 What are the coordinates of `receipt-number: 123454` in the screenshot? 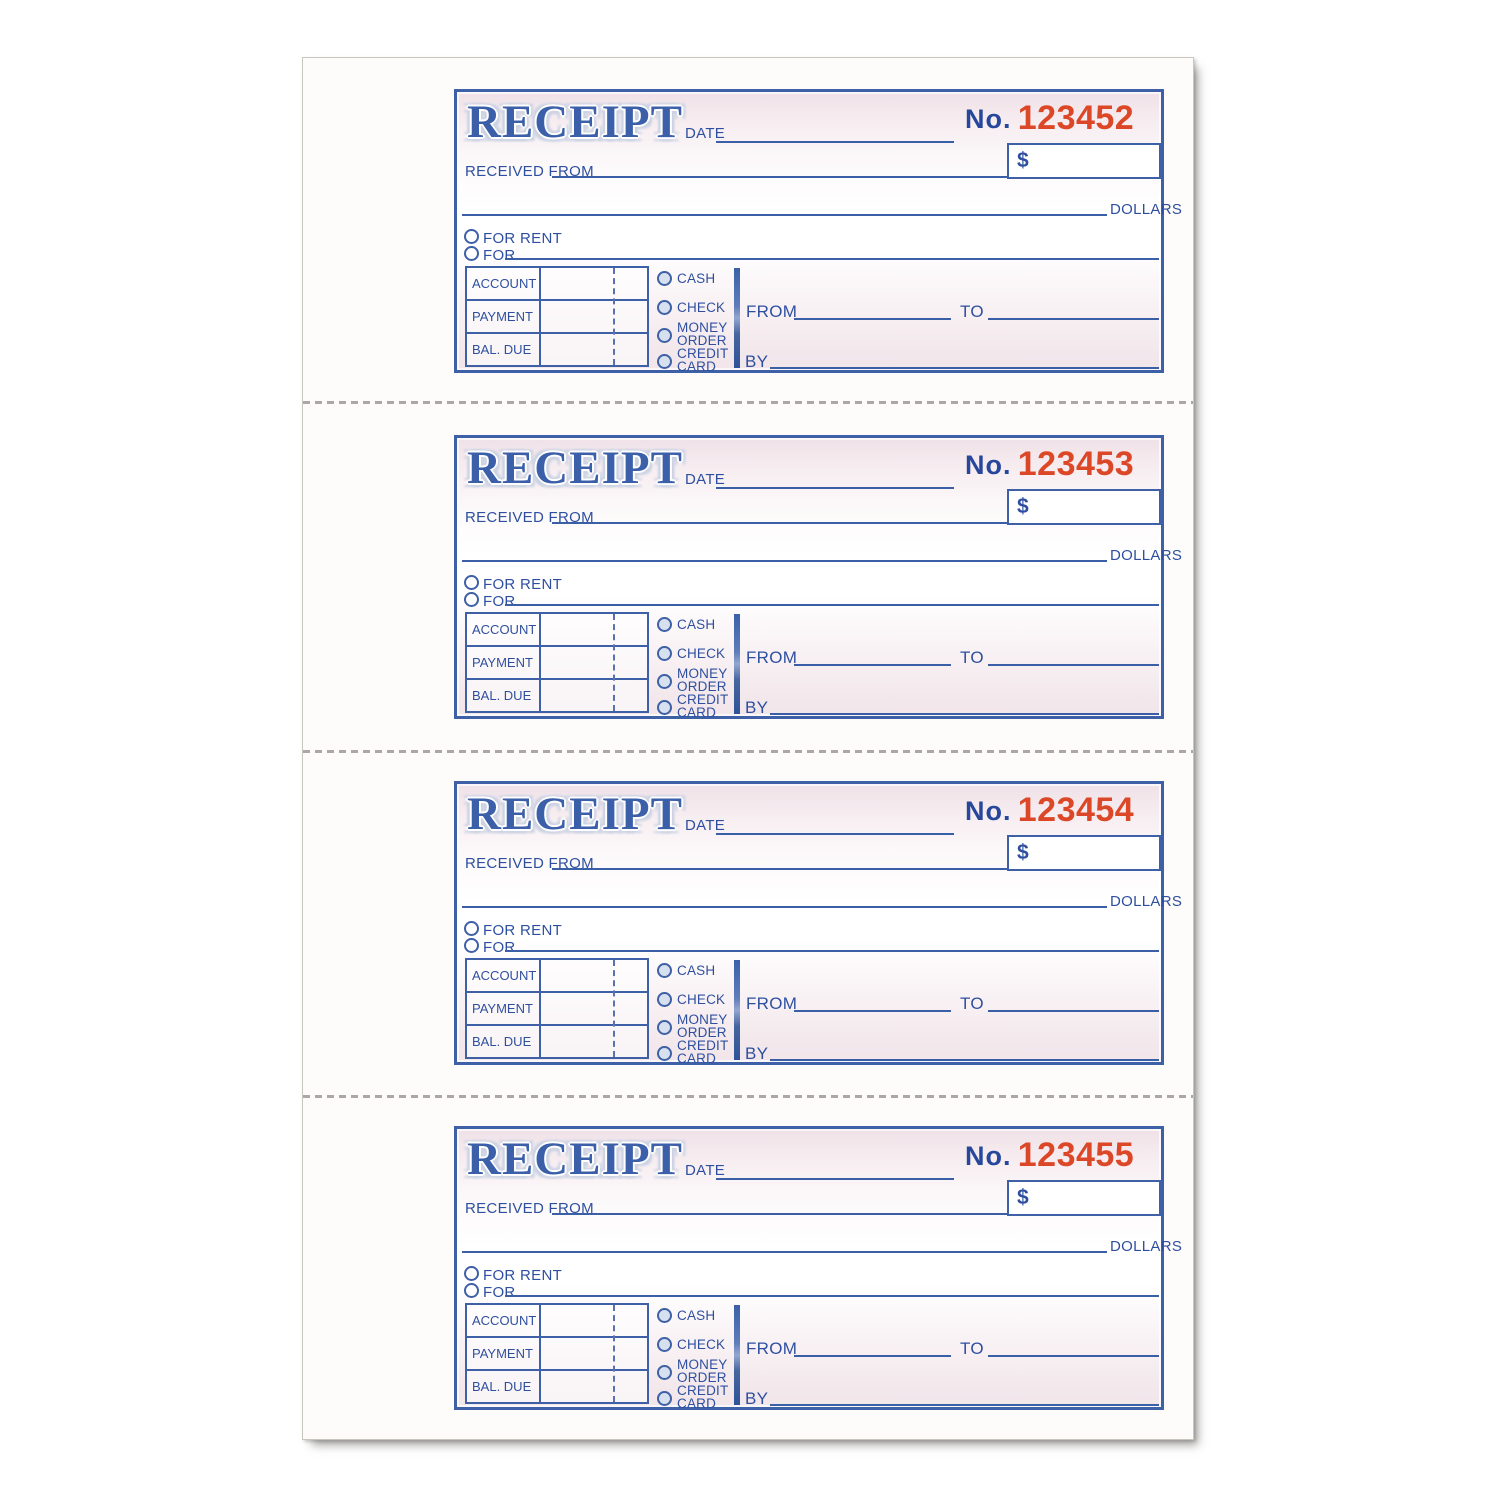 It's located at (1076, 810).